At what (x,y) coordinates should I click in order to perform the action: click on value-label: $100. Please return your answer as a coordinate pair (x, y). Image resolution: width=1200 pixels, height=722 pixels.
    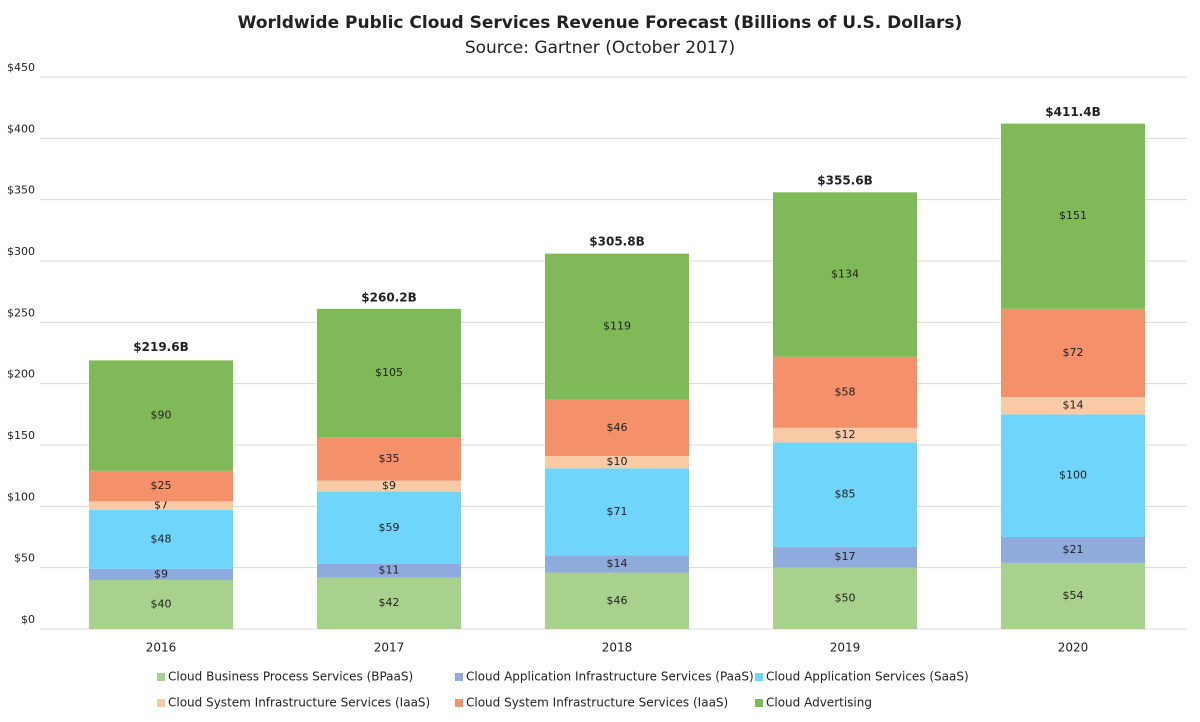
    Looking at the image, I should click on (1073, 475).